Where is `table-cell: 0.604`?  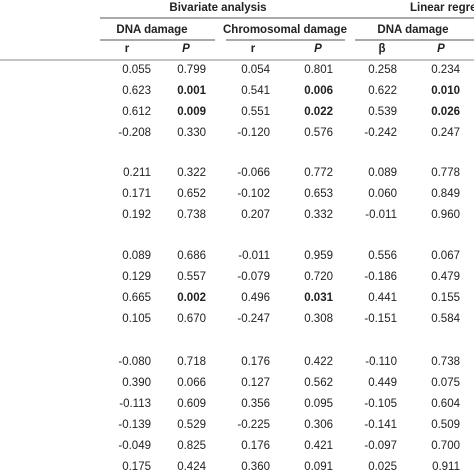
table-cell: 0.604 is located at coordinates (445, 404).